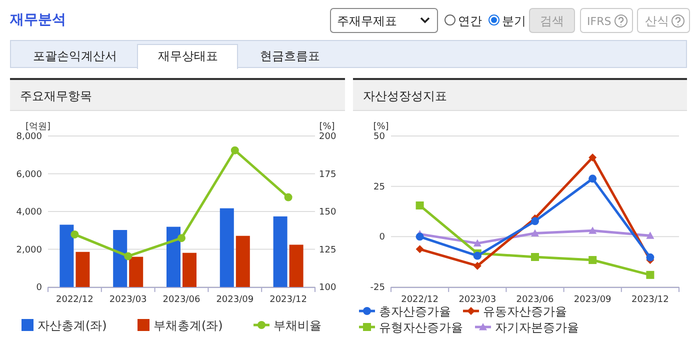 This screenshot has height=342, width=697. What do you see at coordinates (37, 20) in the screenshot?
I see `text: 재무분석` at bounding box center [37, 20].